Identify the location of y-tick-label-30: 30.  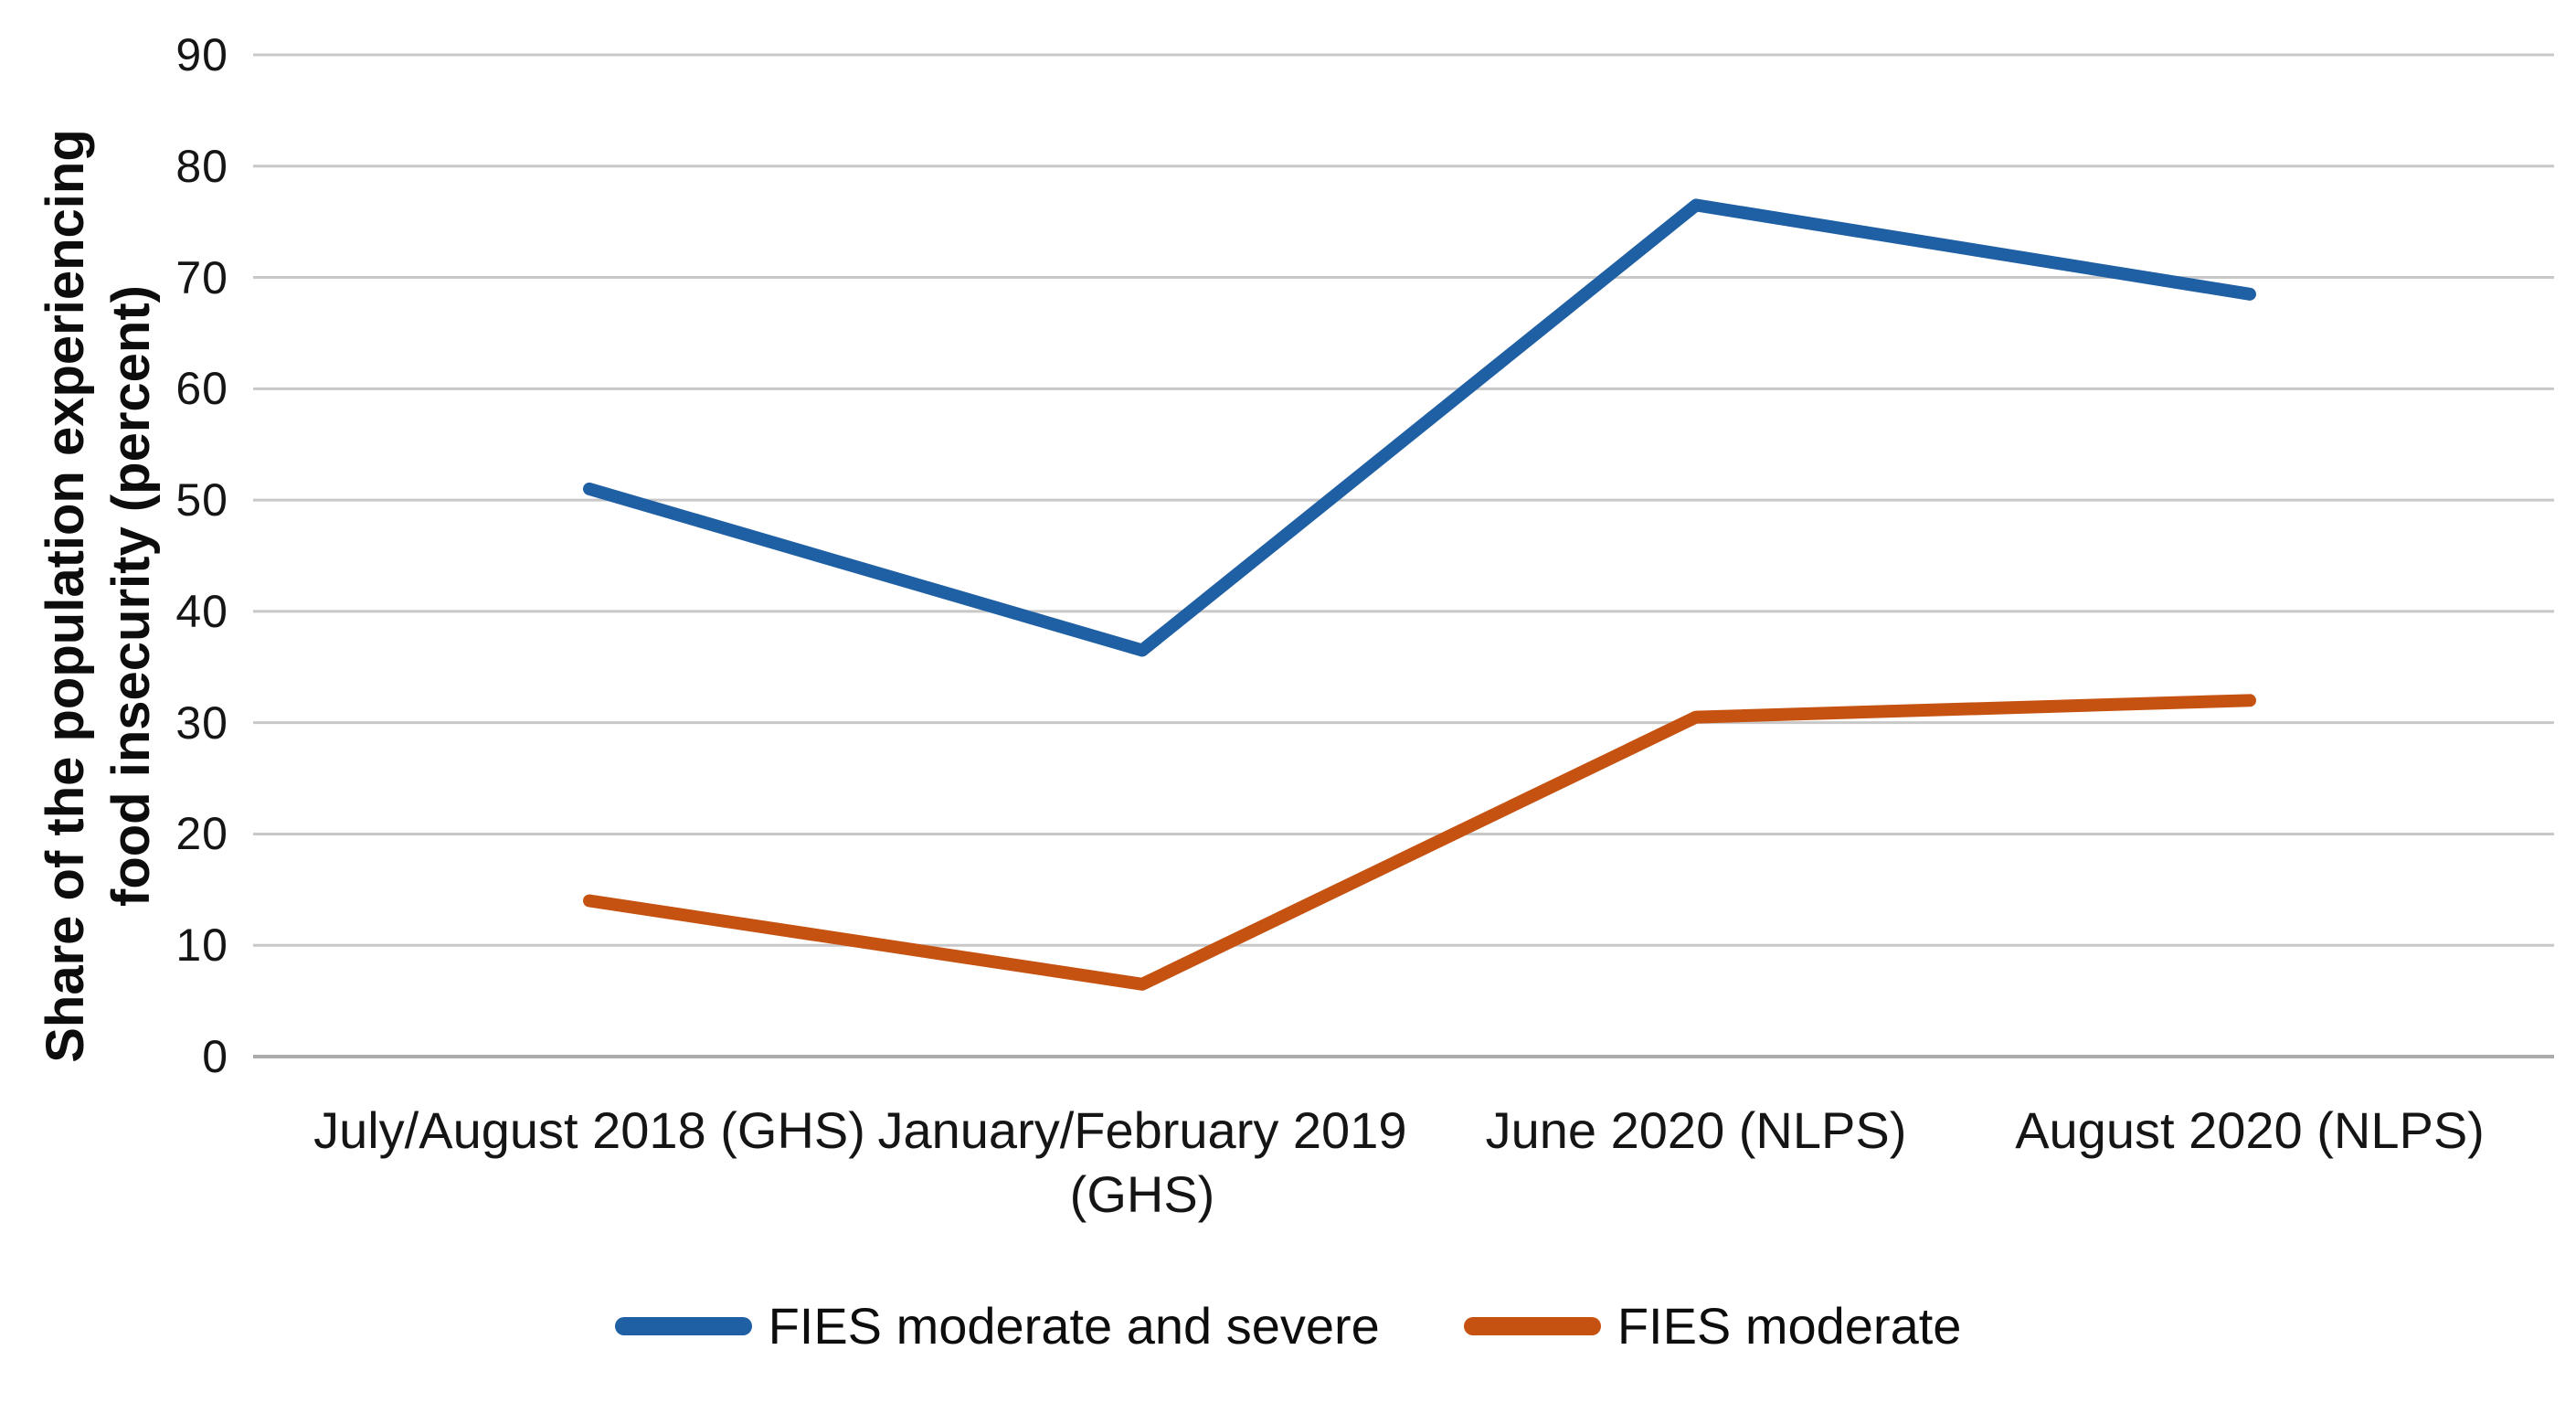
(201, 722).